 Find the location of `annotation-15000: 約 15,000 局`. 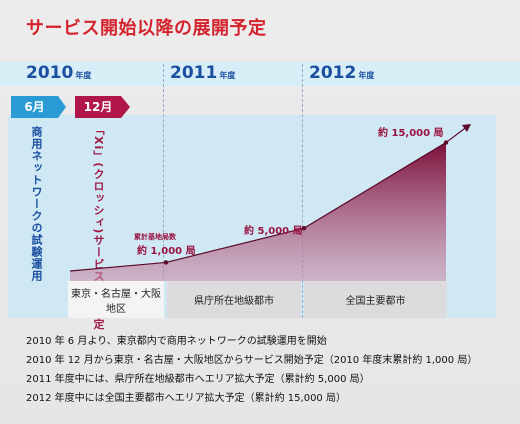

annotation-15000: 約 15,000 局 is located at coordinates (411, 133).